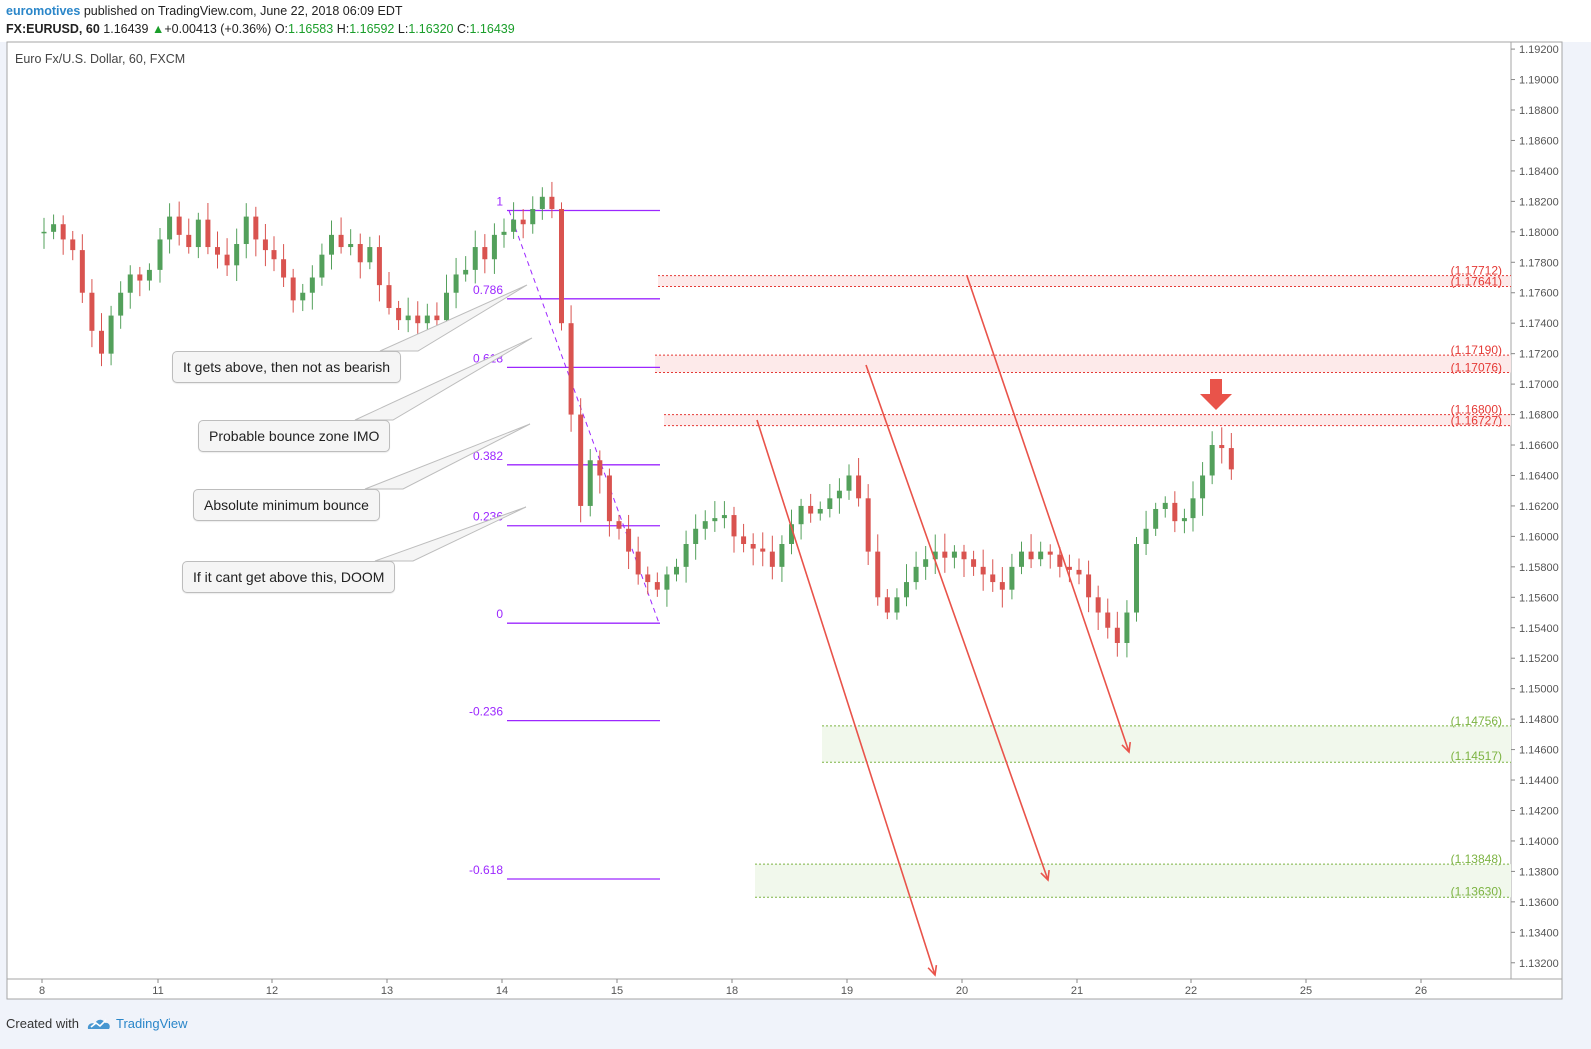  I want to click on y-tick-label: 1.16400, so click(1539, 476).